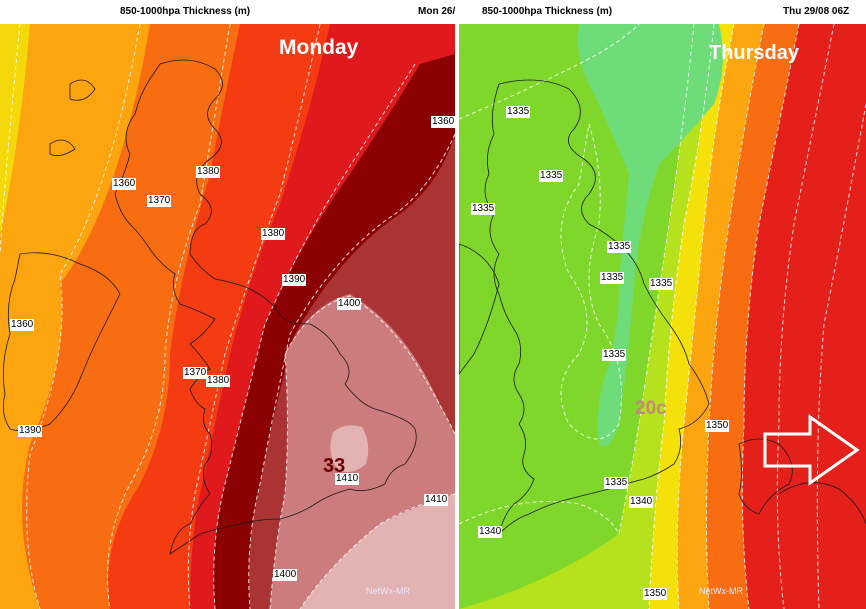  I want to click on map-header: 850-1000hpa Thickness (m) Thu 29/08 06Z, so click(662, 12).